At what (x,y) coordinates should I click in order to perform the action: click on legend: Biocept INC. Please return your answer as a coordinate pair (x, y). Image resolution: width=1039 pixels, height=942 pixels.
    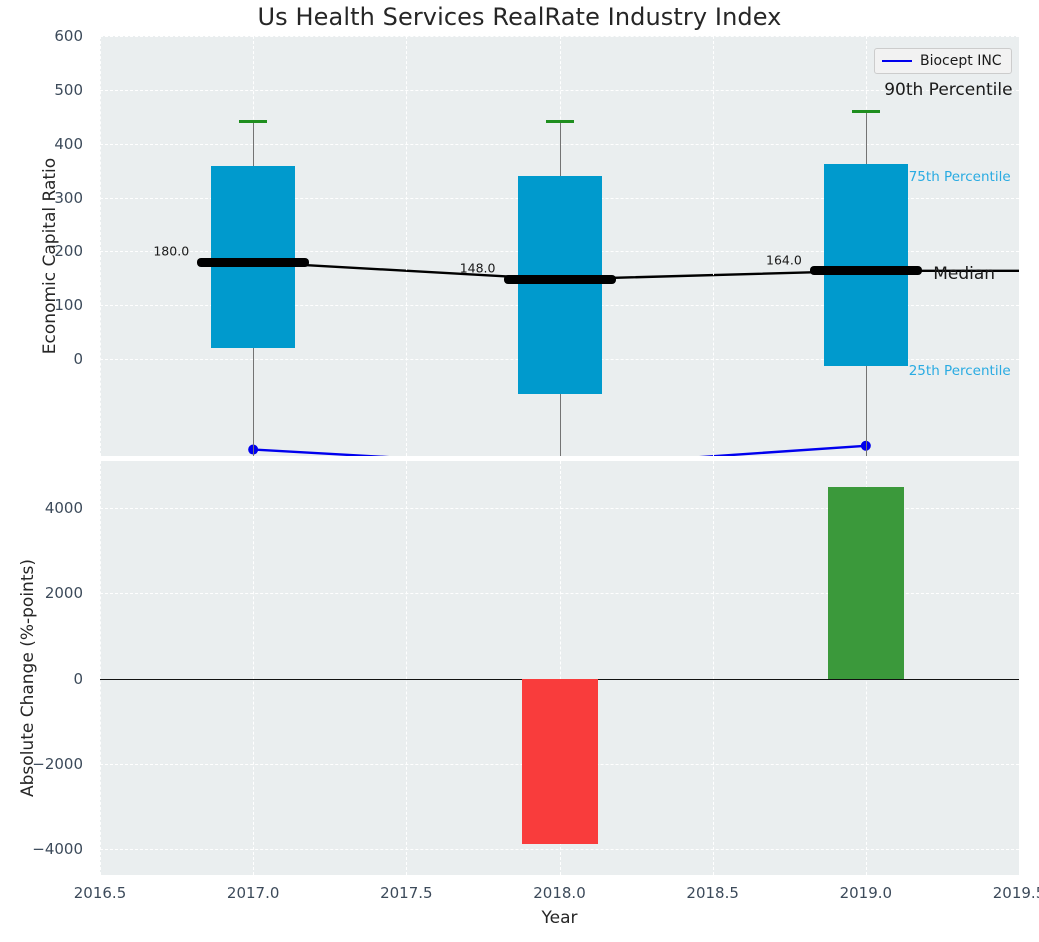
    Looking at the image, I should click on (943, 61).